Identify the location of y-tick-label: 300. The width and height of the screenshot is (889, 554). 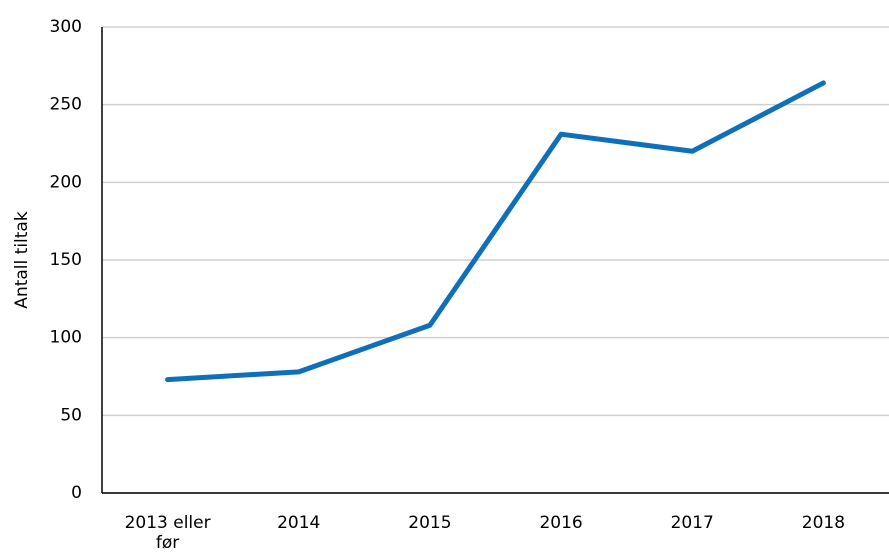
(66, 27).